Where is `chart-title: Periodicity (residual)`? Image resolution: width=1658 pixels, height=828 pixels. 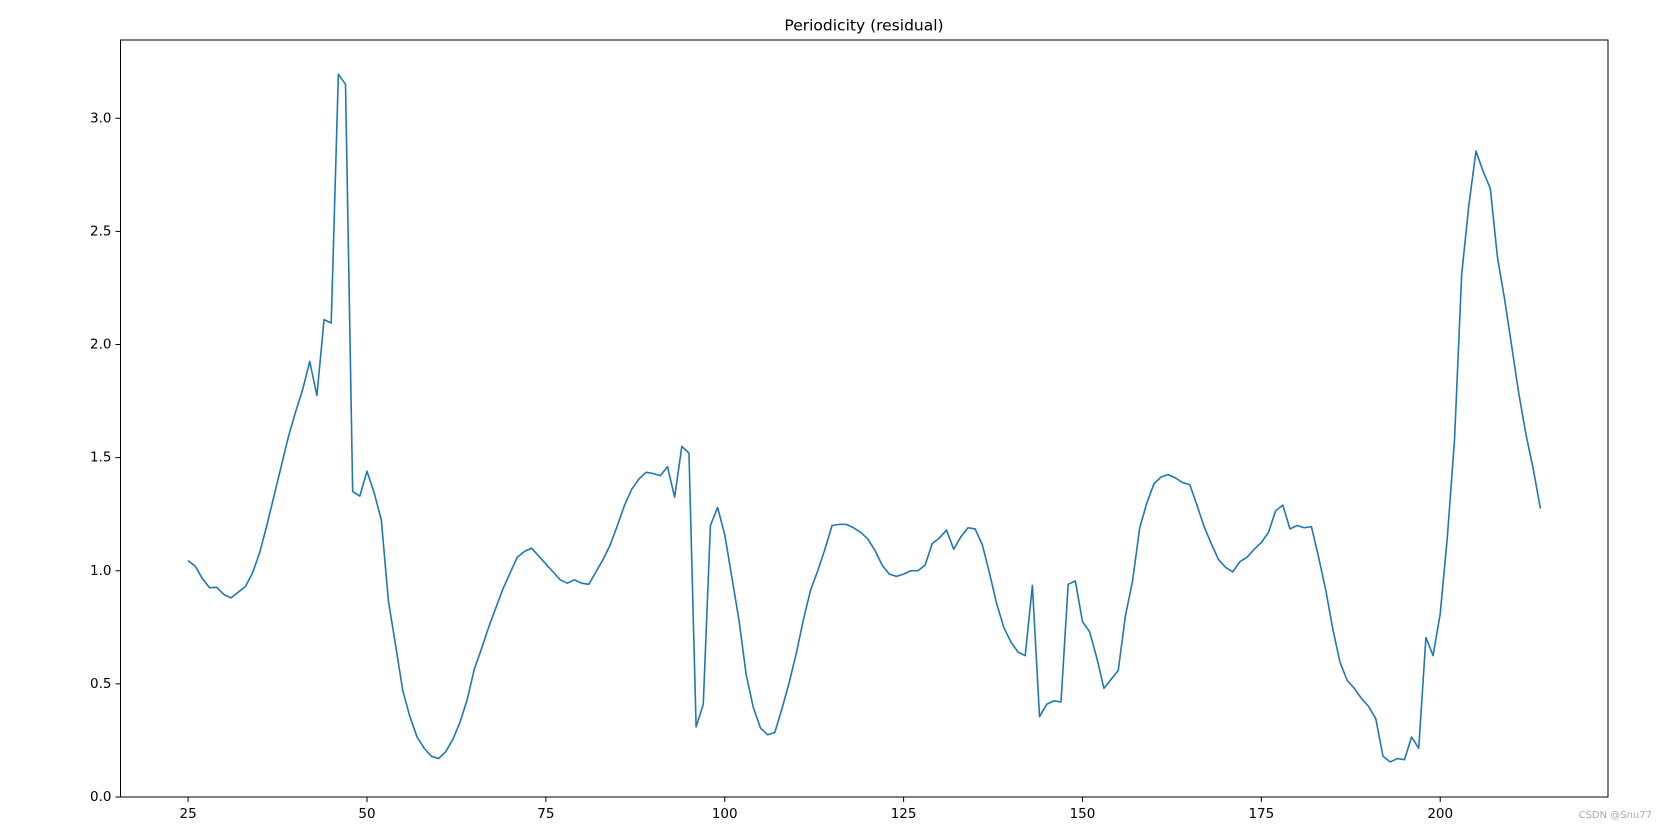 chart-title: Periodicity (residual) is located at coordinates (863, 26).